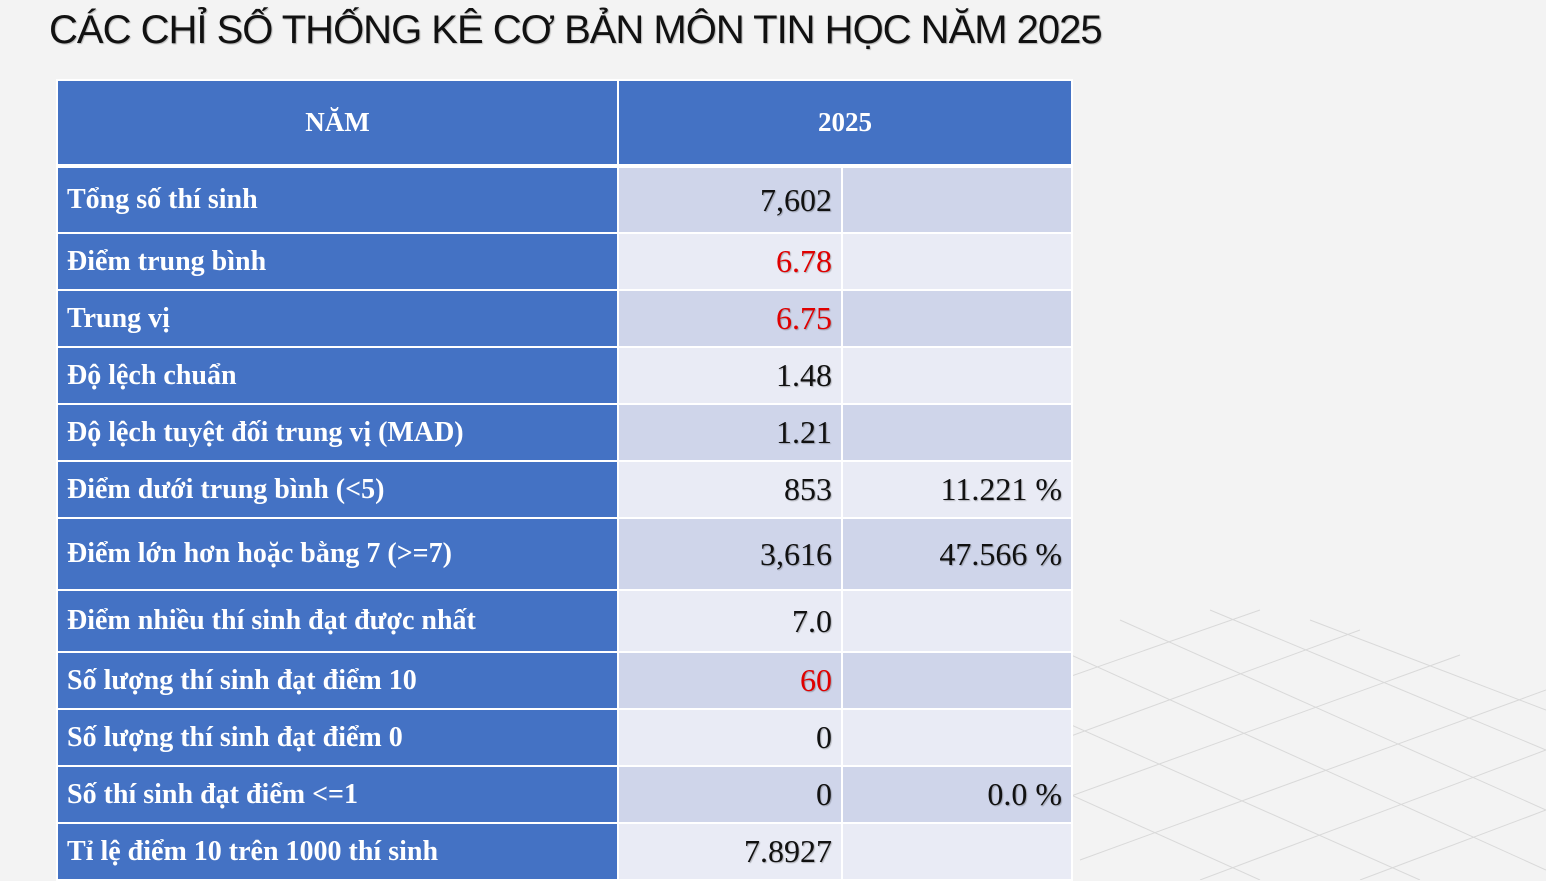 This screenshot has height=881, width=1546. I want to click on row-label: Độ lệch chuẩn, so click(337, 375).